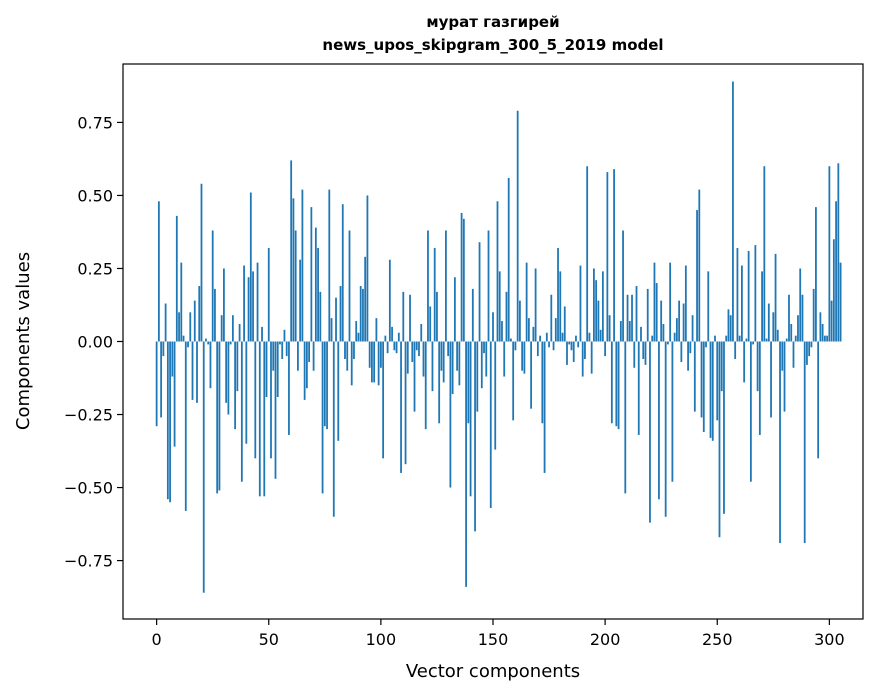  What do you see at coordinates (381, 639) in the screenshot?
I see `x-tick-label: 100` at bounding box center [381, 639].